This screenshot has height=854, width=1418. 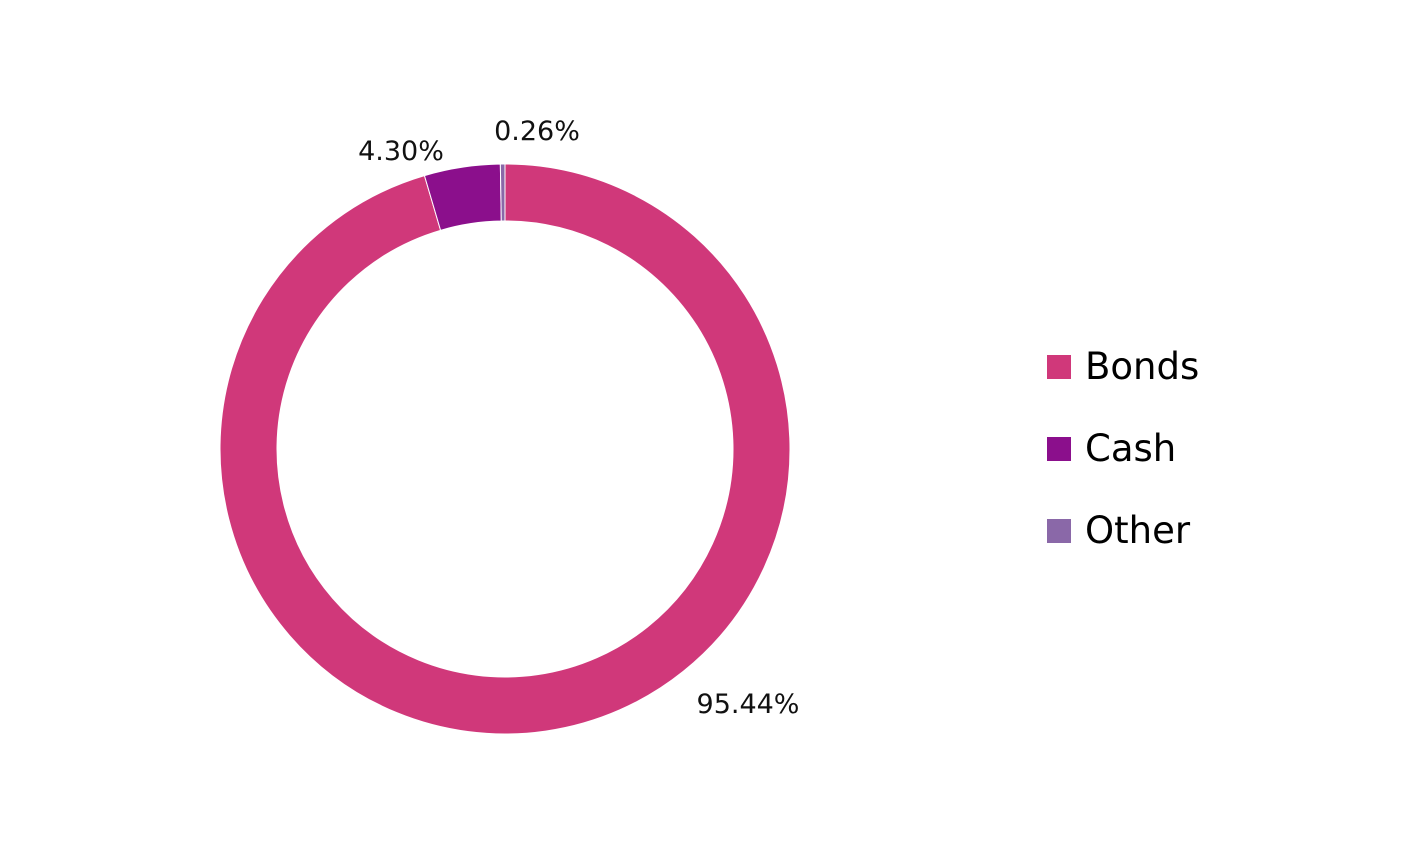 What do you see at coordinates (1059, 449) in the screenshot?
I see `legend-swatch-cash` at bounding box center [1059, 449].